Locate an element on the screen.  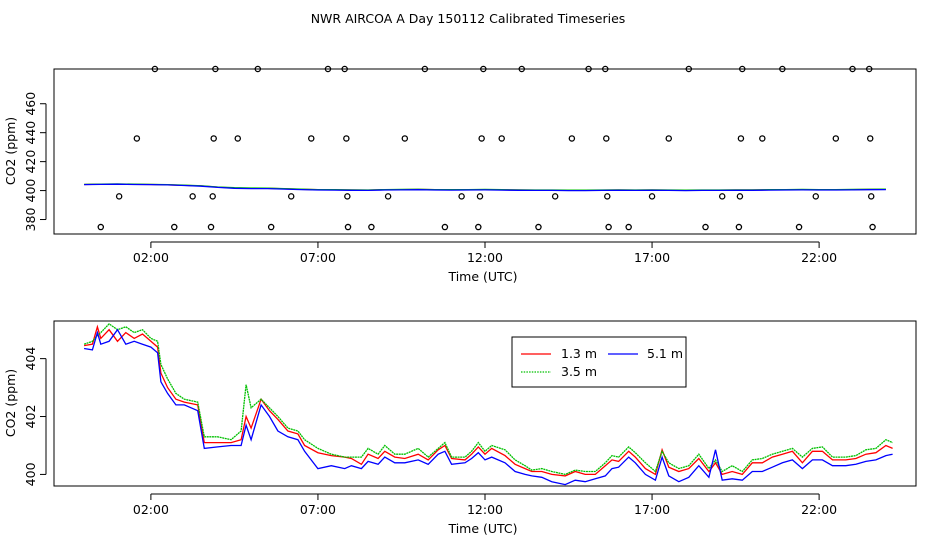
bottom-x-tick-label: 22:00 is located at coordinates (819, 509).